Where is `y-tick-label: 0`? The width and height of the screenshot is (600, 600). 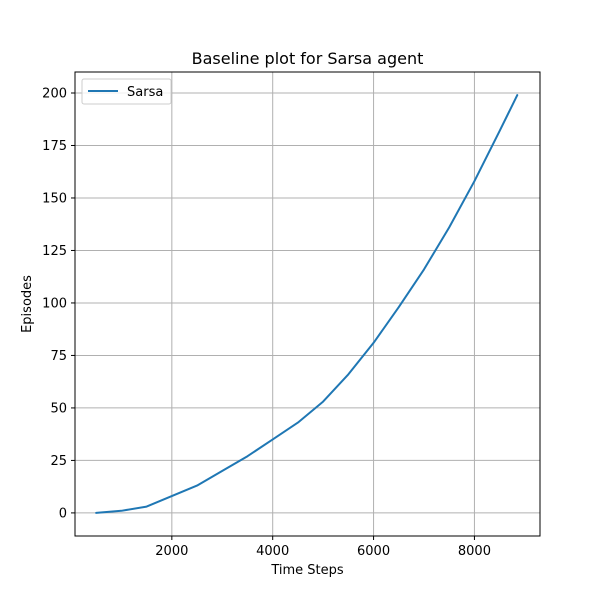 y-tick-label: 0 is located at coordinates (63, 513).